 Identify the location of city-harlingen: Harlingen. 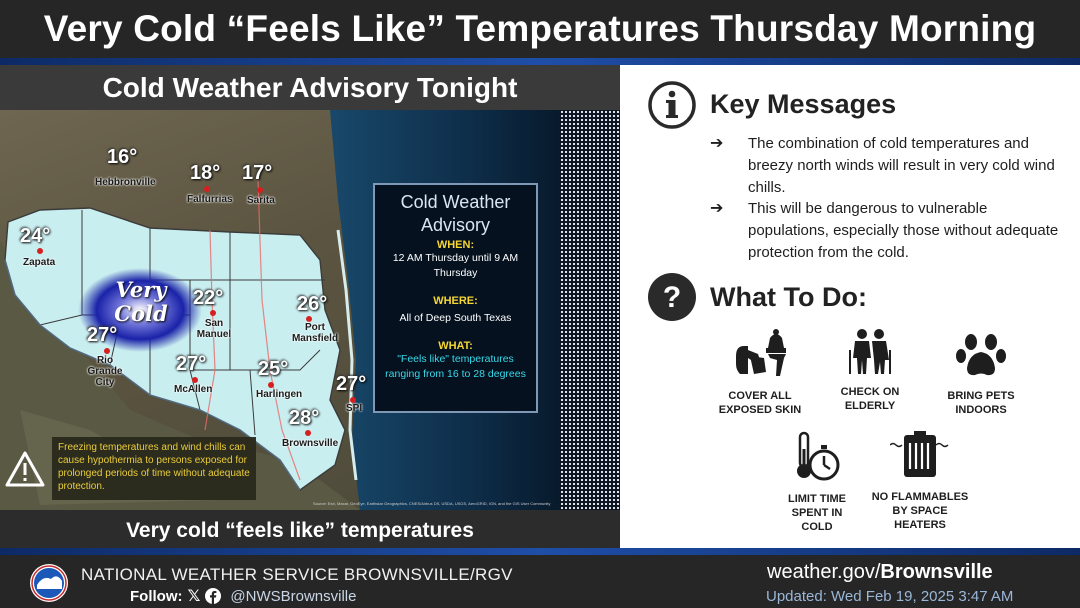
(279, 394).